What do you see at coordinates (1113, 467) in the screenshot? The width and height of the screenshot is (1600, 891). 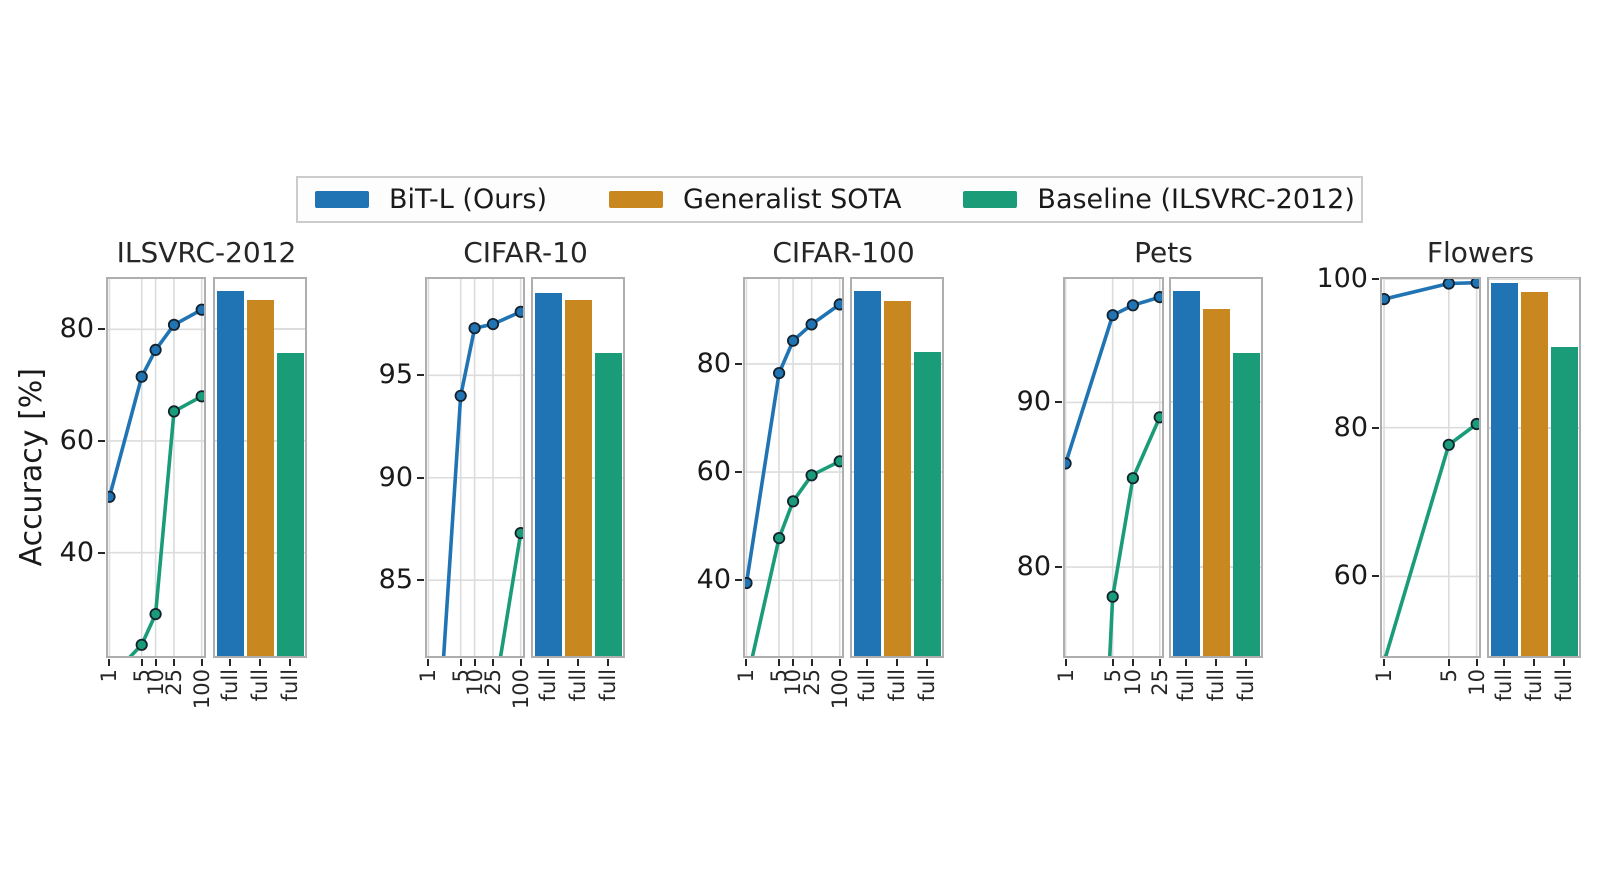 I see `line-panel-pets` at bounding box center [1113, 467].